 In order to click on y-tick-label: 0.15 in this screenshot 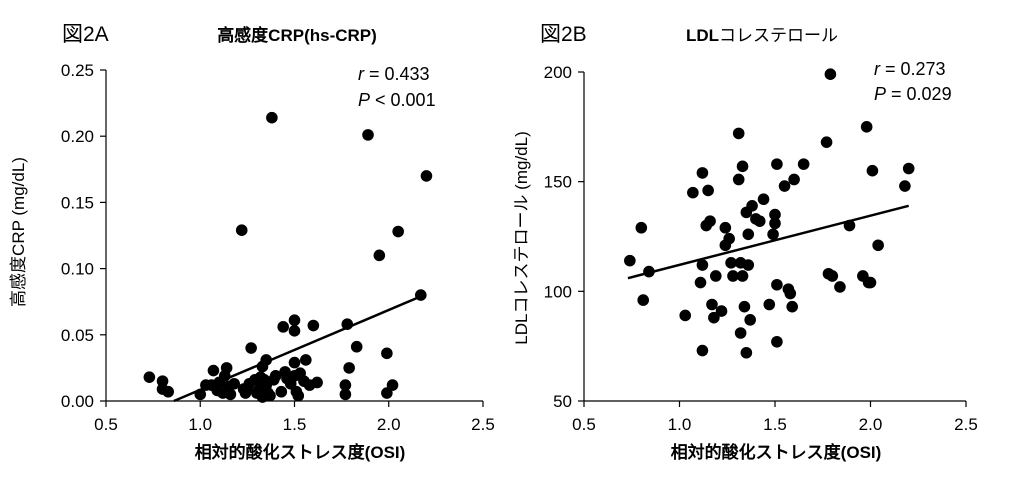, I will do `click(77, 202)`.